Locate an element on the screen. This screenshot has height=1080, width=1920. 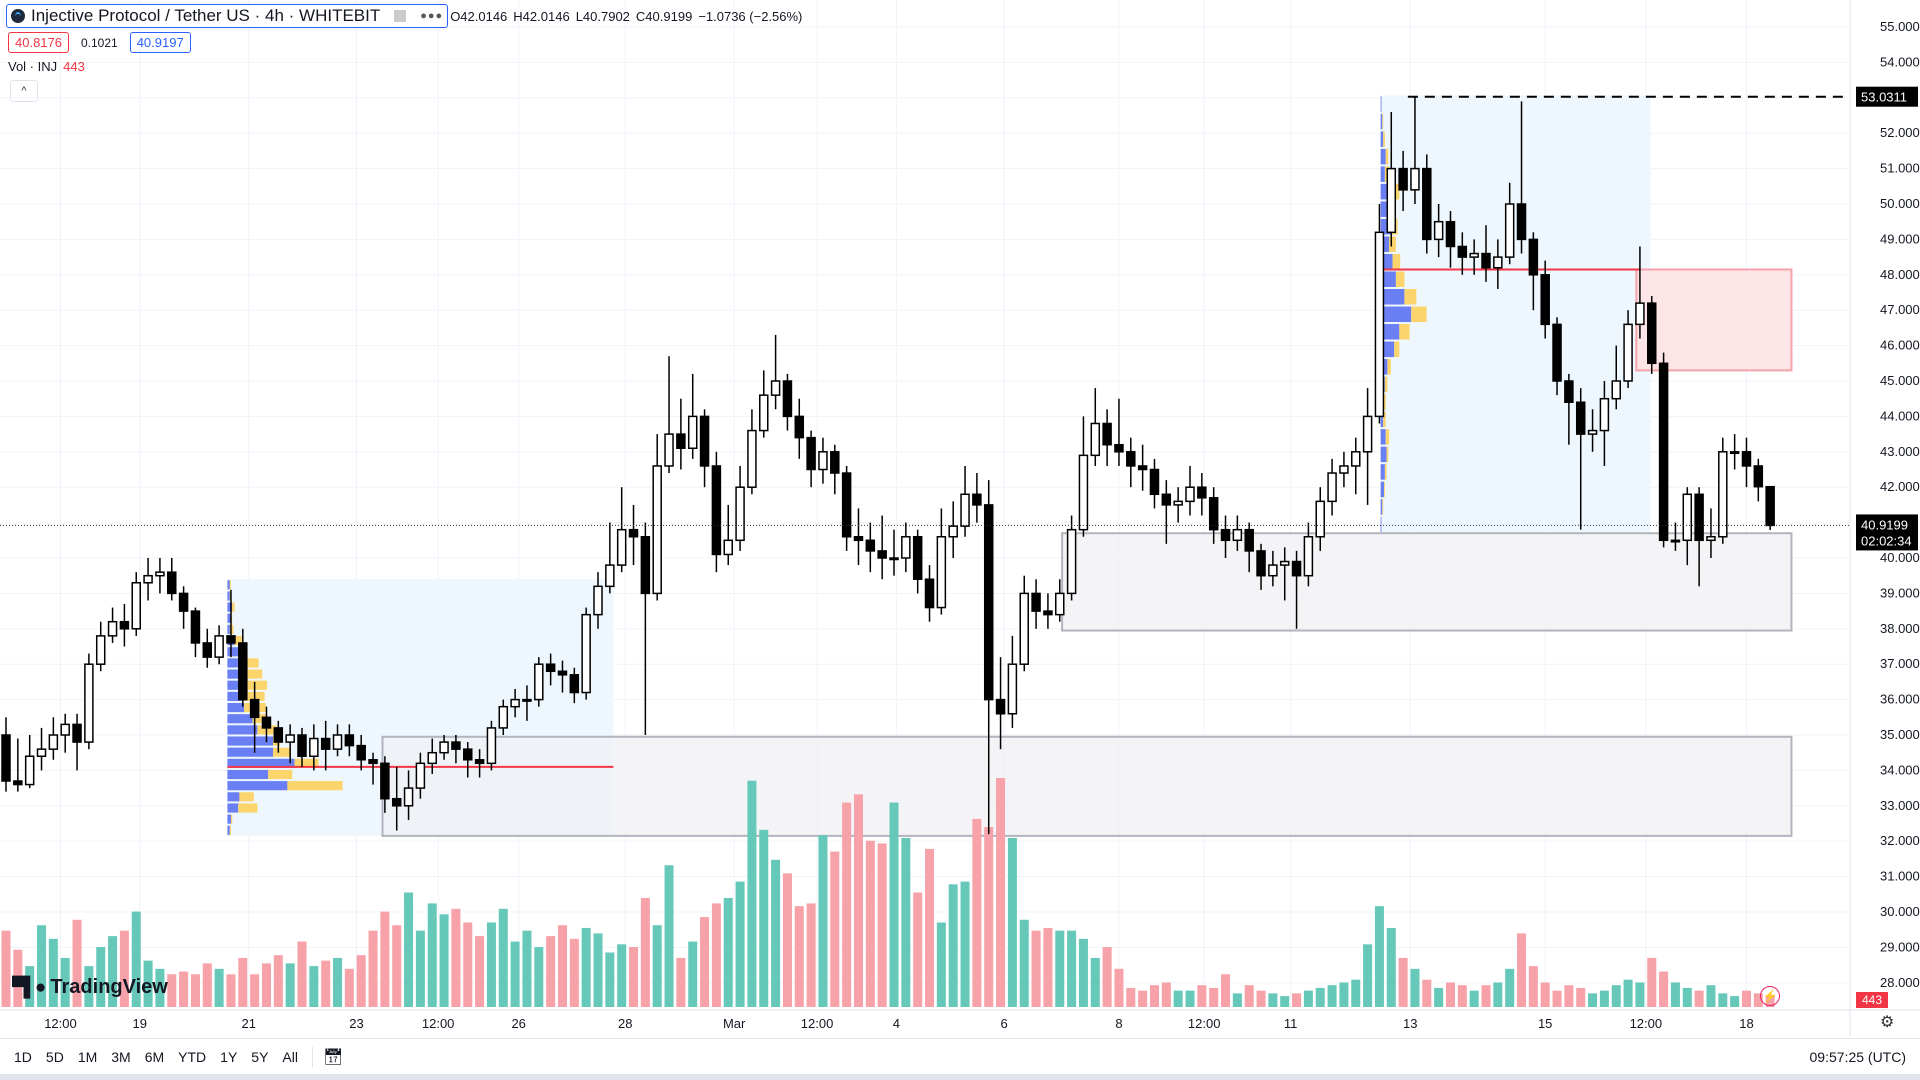
tradingview-logo: ▀▌● TradingView is located at coordinates (90, 987).